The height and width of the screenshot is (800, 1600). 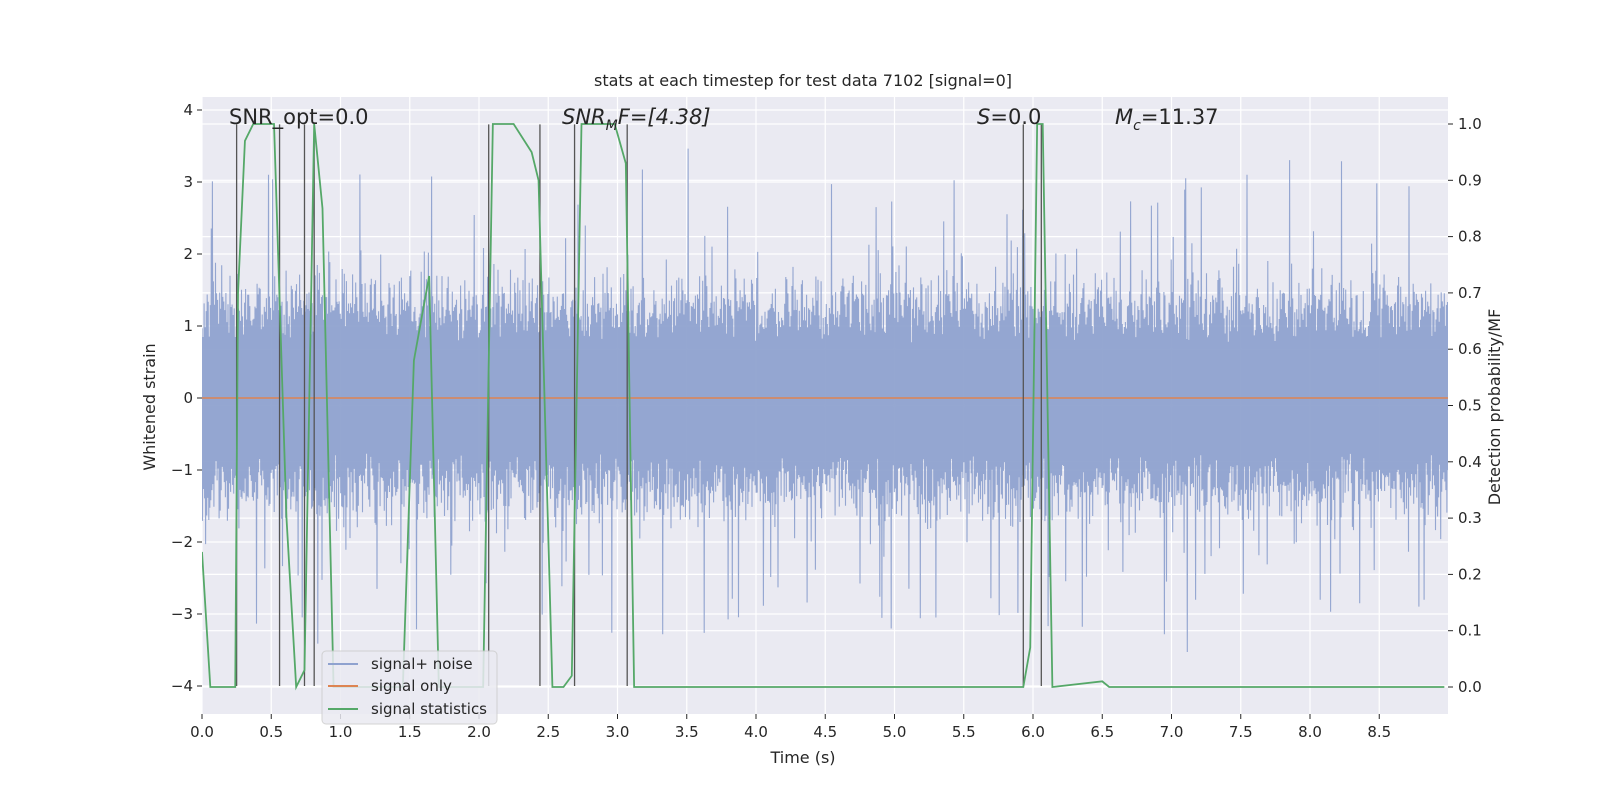 What do you see at coordinates (1470, 406) in the screenshot?
I see `y2-tick-label-5: 0.5` at bounding box center [1470, 406].